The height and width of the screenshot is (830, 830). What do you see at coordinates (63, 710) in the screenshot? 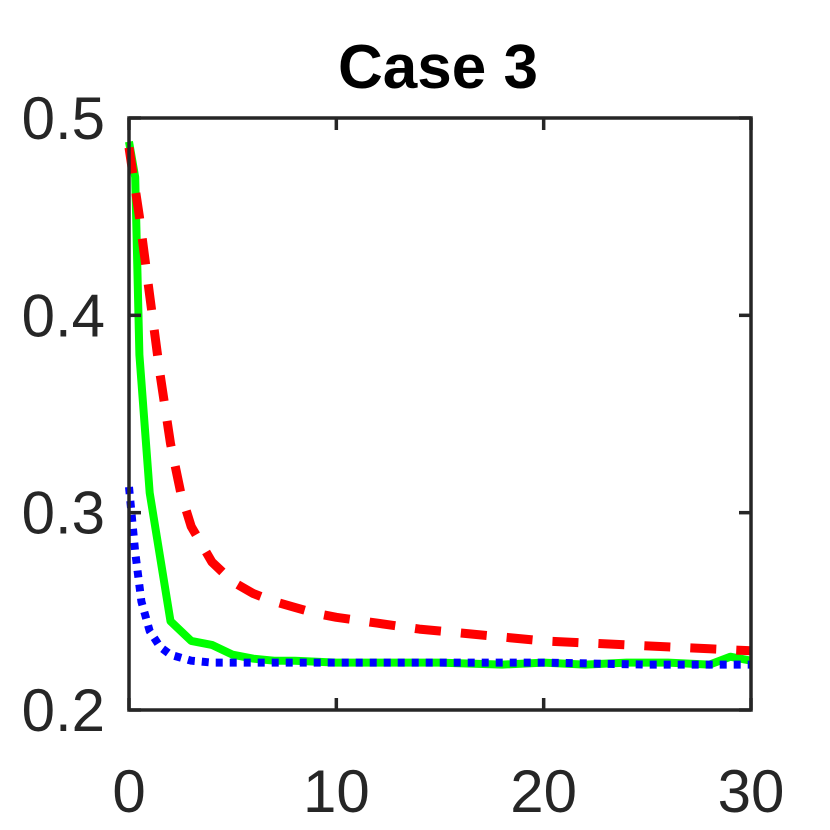
I see `y-tick-label: 0.2` at bounding box center [63, 710].